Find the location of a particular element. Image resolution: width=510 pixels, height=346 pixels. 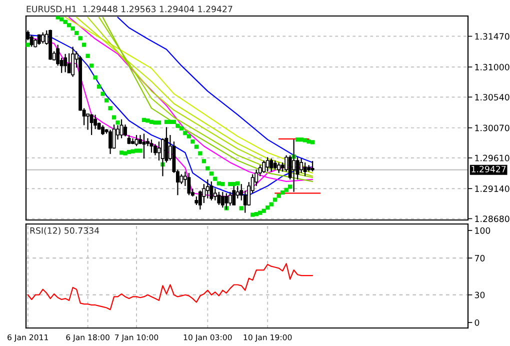

y-tick-label: 100 is located at coordinates (482, 230).